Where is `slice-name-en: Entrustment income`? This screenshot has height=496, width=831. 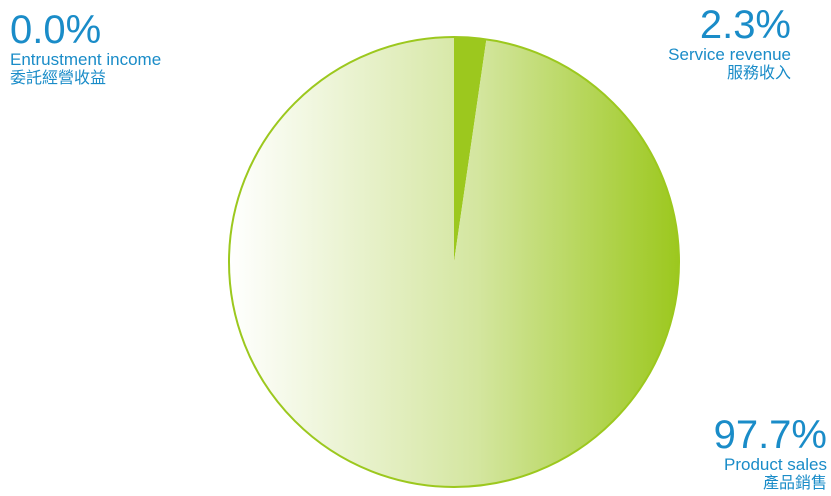 slice-name-en: Entrustment income is located at coordinates (86, 59).